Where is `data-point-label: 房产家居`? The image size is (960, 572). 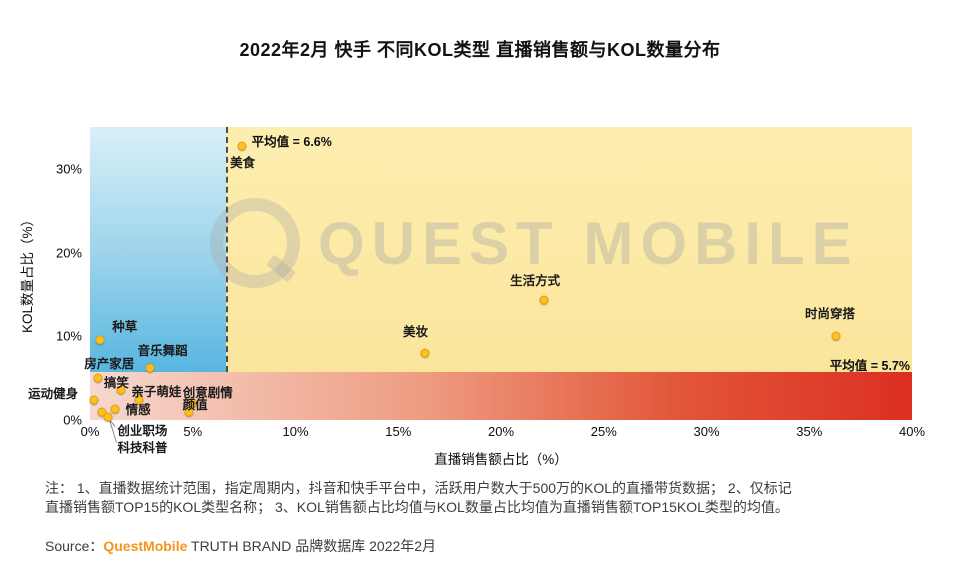
data-point-label: 房产家居 is located at coordinates (109, 364).